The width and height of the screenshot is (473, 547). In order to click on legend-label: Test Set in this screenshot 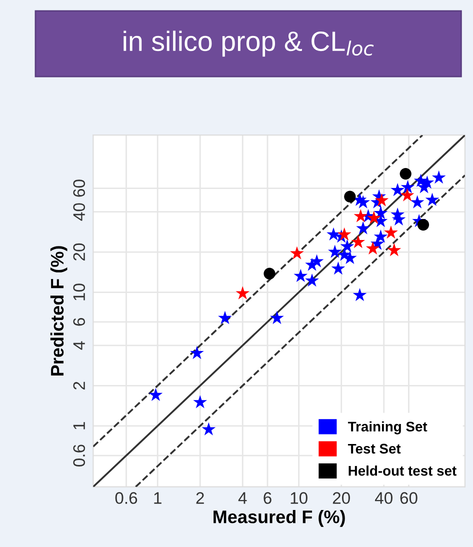, I will do `click(374, 449)`.